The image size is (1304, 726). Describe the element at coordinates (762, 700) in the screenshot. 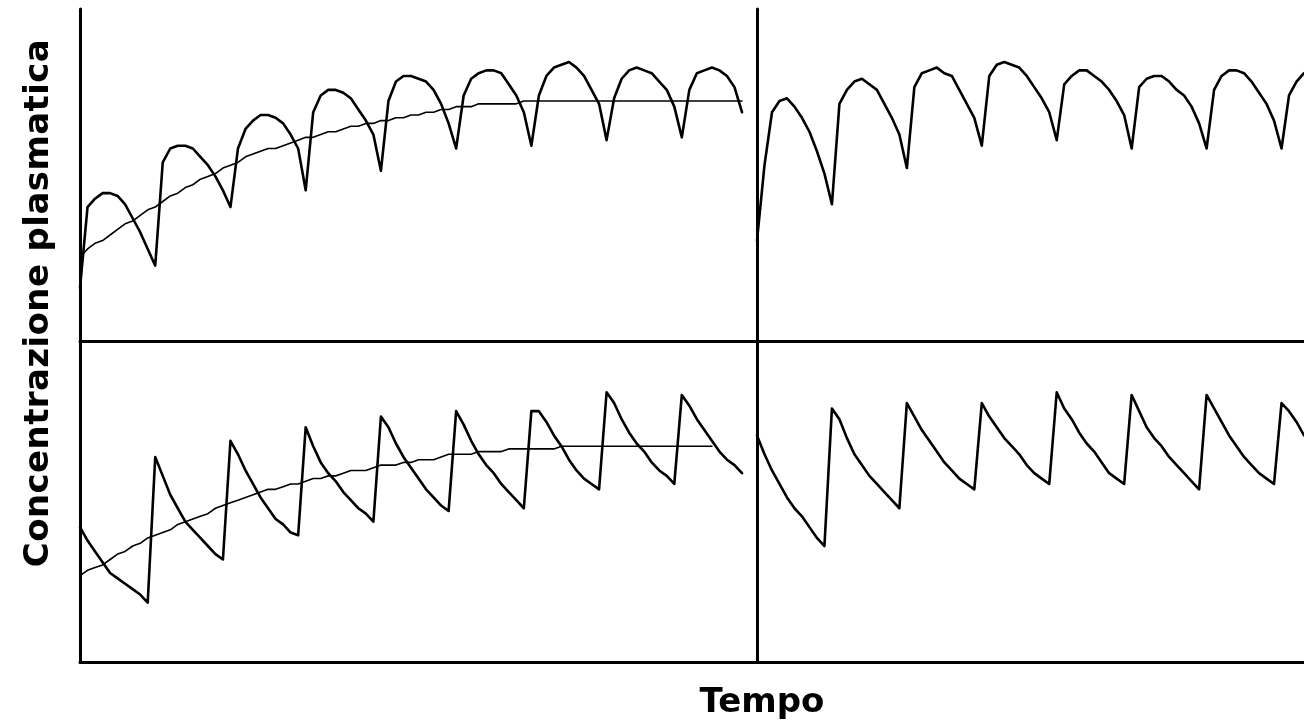

I see `x-axis-title: Tempo` at that location.